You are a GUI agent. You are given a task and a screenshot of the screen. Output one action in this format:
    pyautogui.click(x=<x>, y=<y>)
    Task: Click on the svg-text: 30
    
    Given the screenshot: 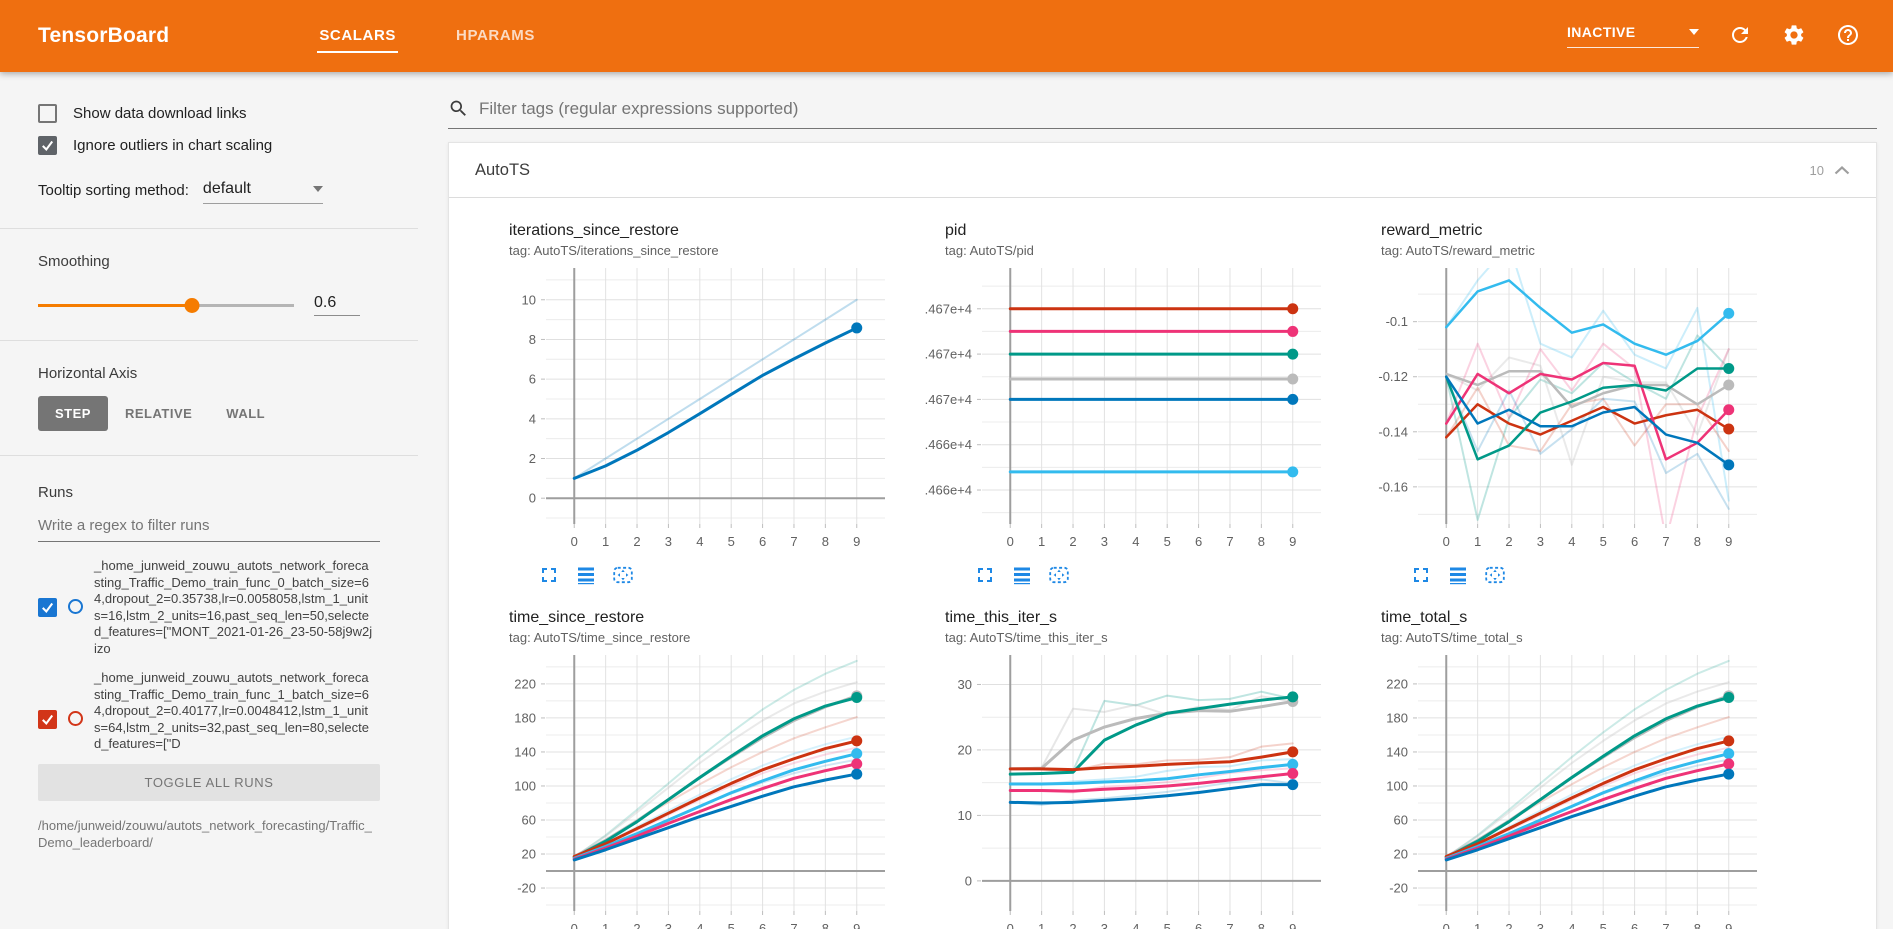 What is the action you would take?
    pyautogui.click(x=965, y=684)
    